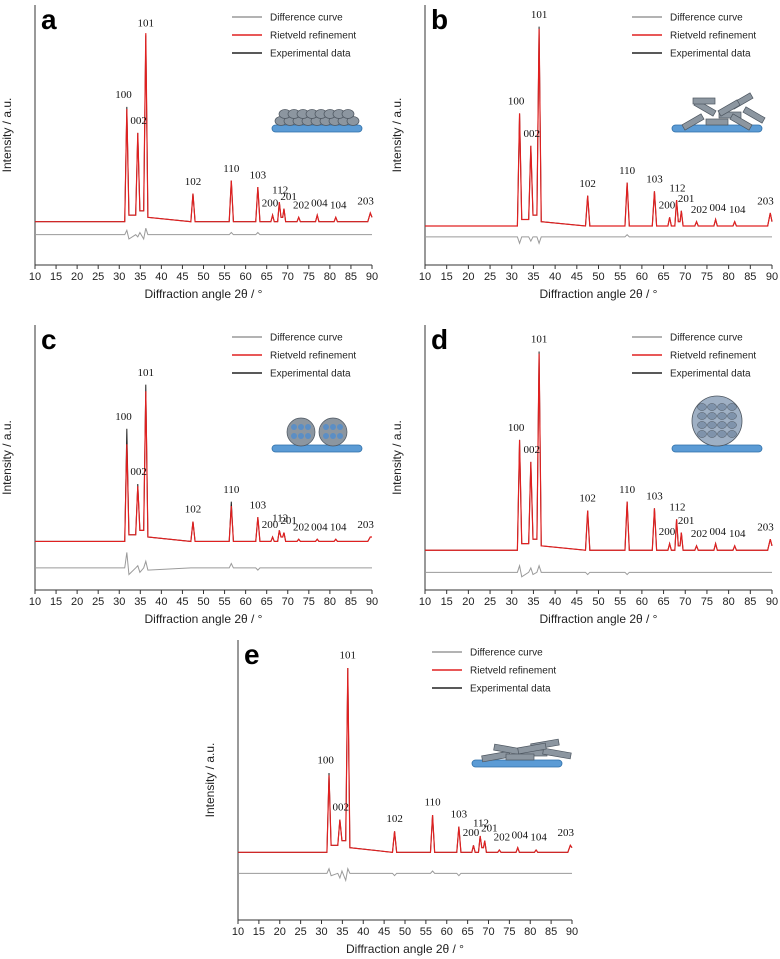 Image resolution: width=780 pixels, height=959 pixels. What do you see at coordinates (718, 532) in the screenshot?
I see `peak-label: 004` at bounding box center [718, 532].